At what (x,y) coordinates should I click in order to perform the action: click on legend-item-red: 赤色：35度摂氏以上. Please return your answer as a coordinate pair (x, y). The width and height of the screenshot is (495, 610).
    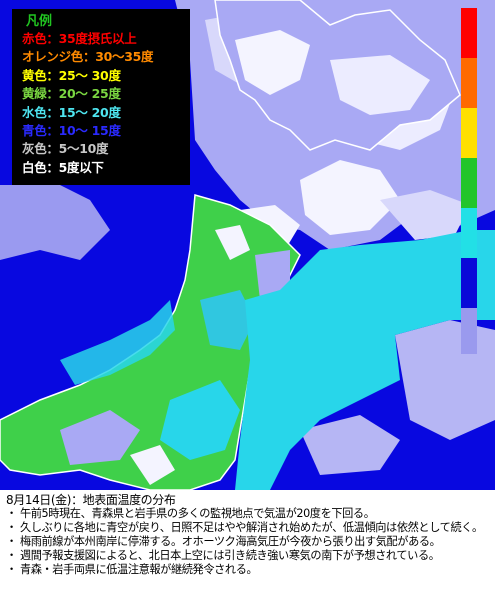
    Looking at the image, I should click on (79, 38).